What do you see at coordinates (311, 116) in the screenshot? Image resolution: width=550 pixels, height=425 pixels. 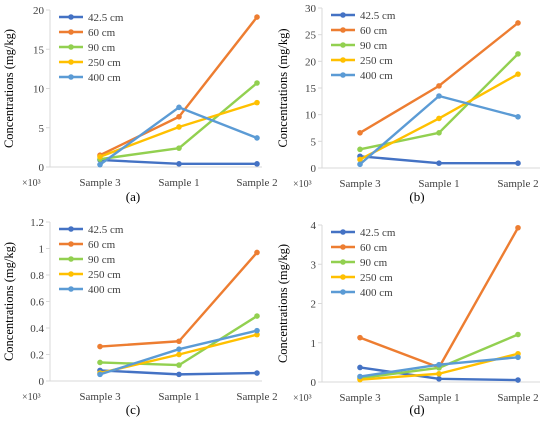 I see `y-tick-label: 10` at bounding box center [311, 116].